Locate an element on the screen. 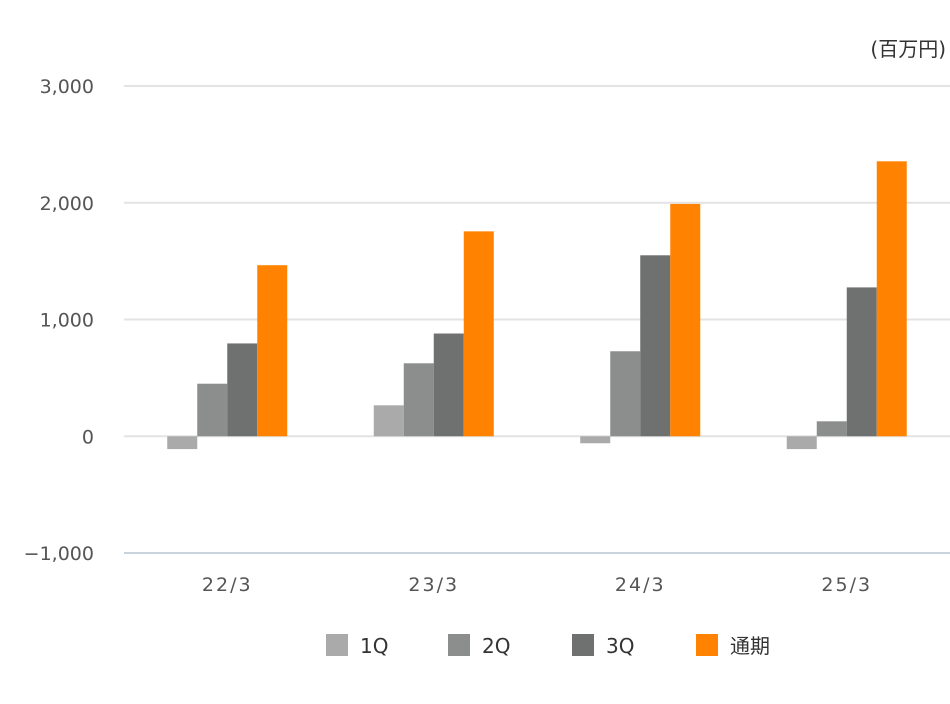  bar-3Q-23/3 is located at coordinates (448, 385).